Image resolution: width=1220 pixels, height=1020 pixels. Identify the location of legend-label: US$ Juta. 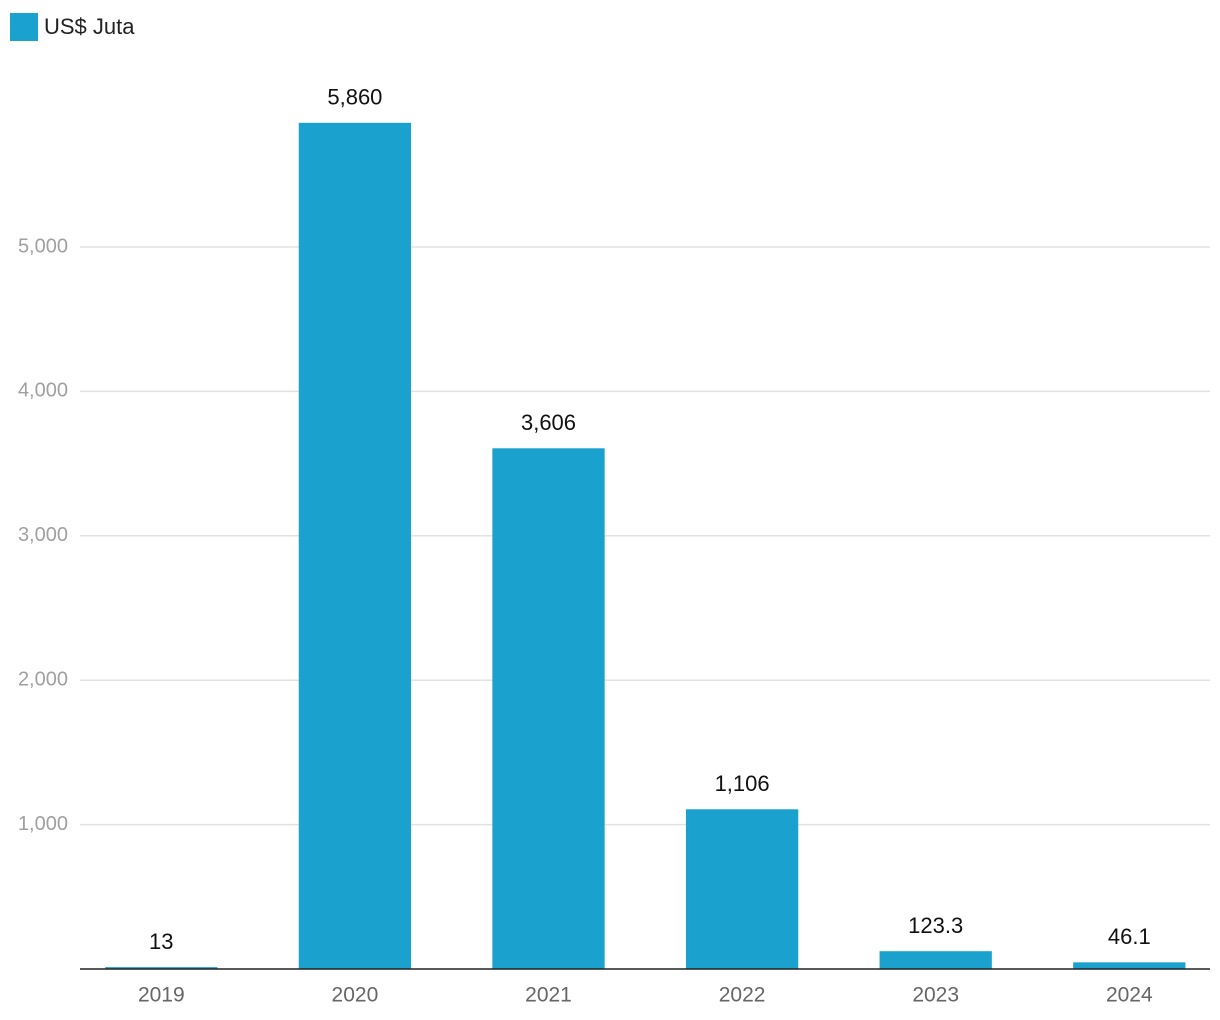
(89, 26).